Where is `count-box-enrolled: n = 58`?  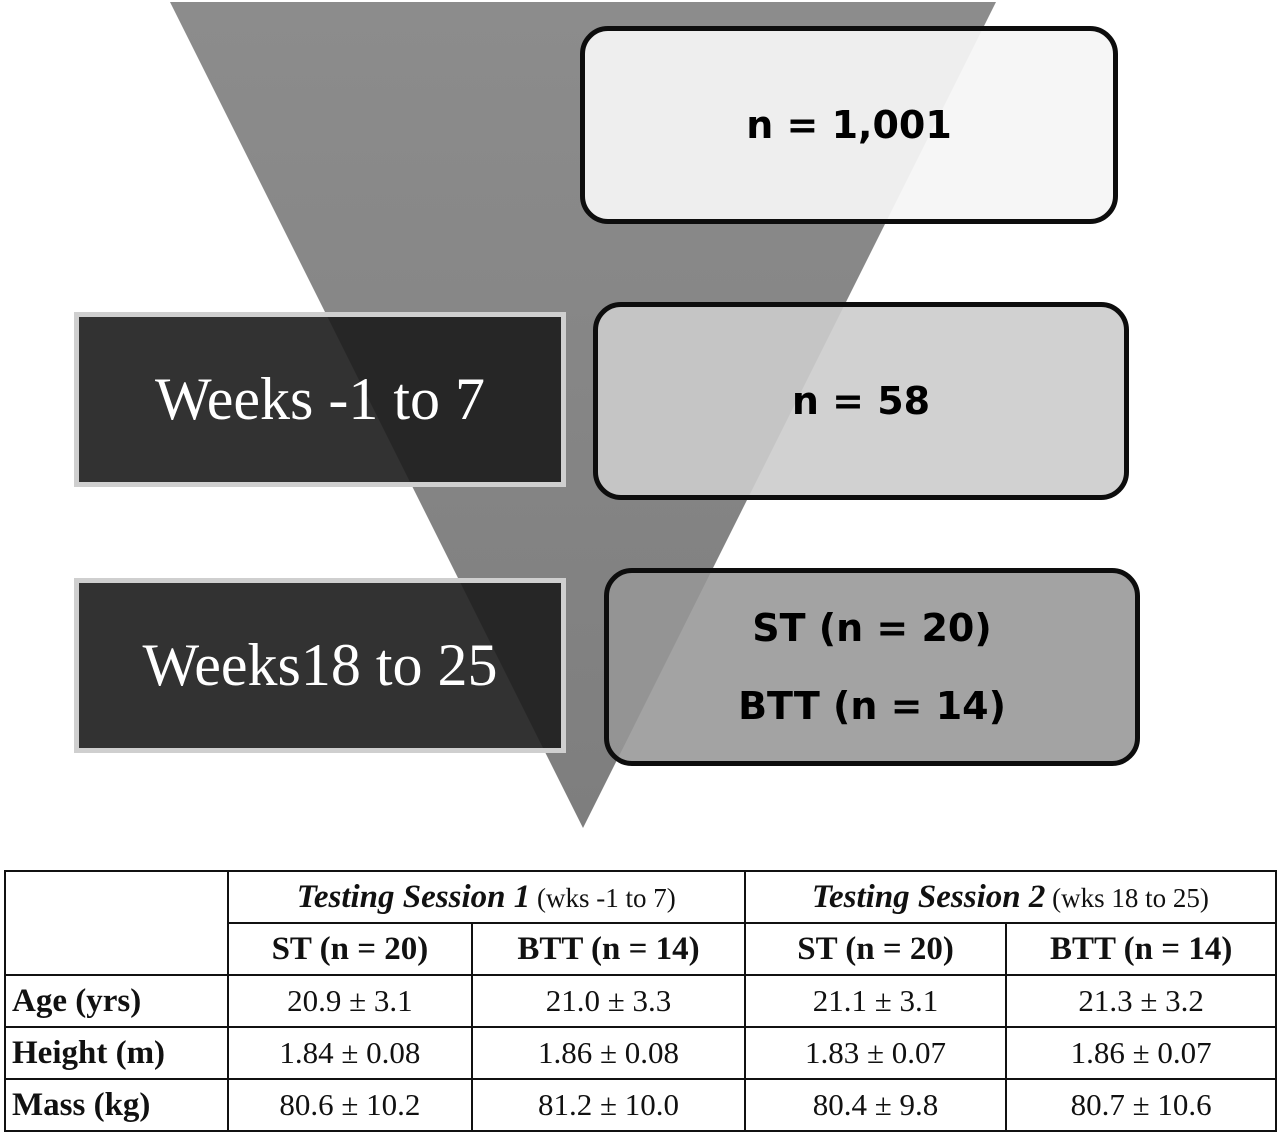
count-box-enrolled: n = 58 is located at coordinates (861, 401).